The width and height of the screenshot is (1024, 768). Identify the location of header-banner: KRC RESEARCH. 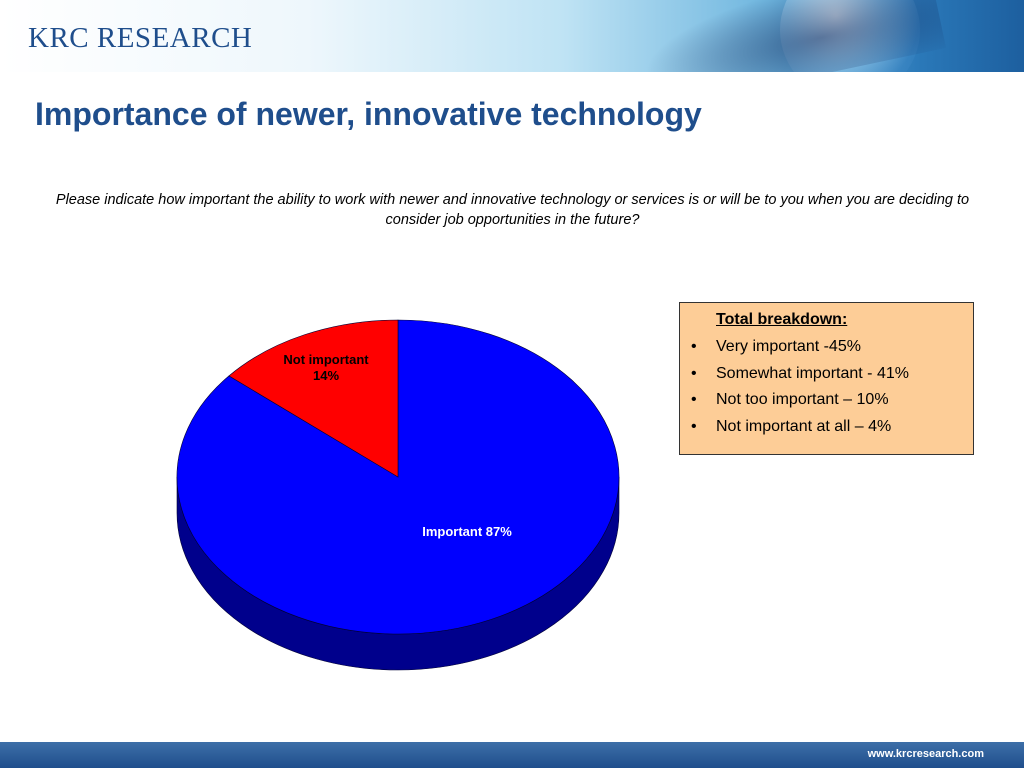
(512, 36).